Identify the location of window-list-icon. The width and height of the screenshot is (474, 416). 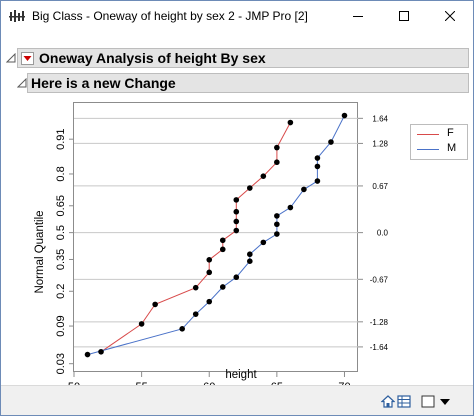
(428, 401).